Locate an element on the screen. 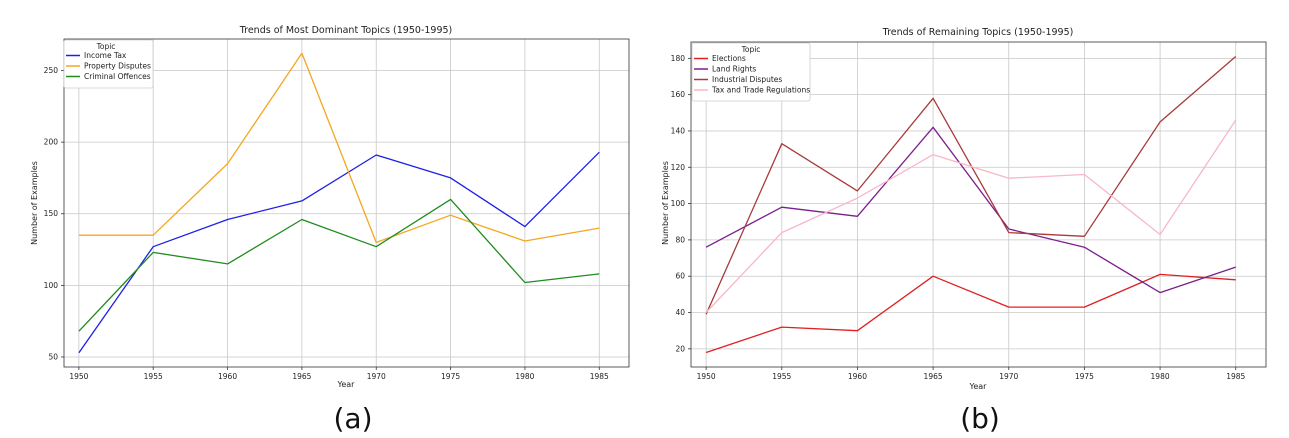  y-tick-label: 160 is located at coordinates (678, 94).